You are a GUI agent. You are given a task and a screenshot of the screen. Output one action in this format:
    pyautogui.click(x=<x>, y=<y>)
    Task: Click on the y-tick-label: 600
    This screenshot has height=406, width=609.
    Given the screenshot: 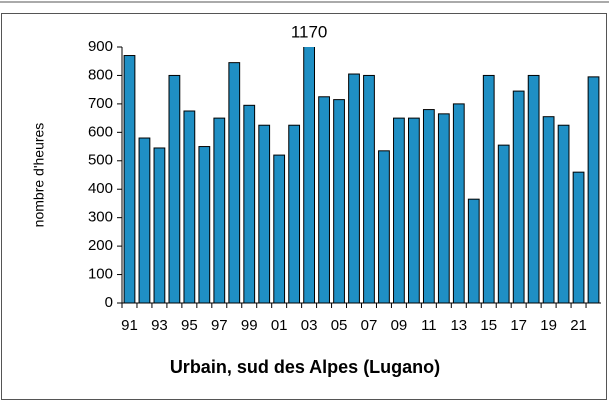 What is the action you would take?
    pyautogui.click(x=100, y=131)
    